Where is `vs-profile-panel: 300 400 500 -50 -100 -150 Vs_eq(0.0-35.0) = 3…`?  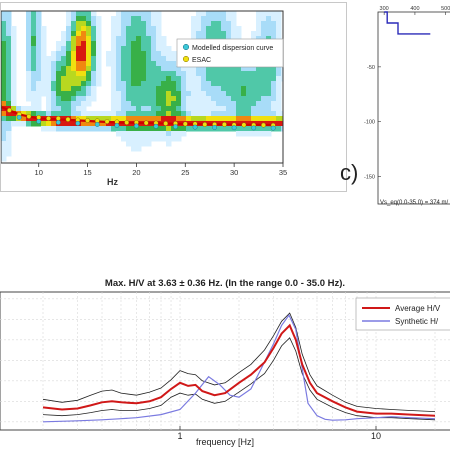 vs-profile-panel: 300 400 500 -50 -100 -150 Vs_eq(0.0-35.0) = 3… is located at coordinates (404, 108).